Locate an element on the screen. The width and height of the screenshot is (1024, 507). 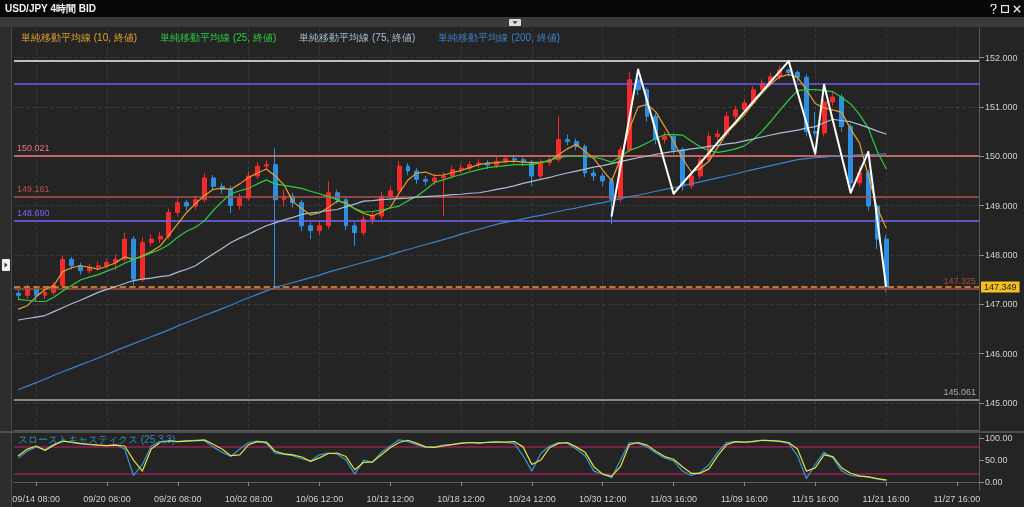
x-tick-label: 09/14 08:00 is located at coordinates (36, 498).